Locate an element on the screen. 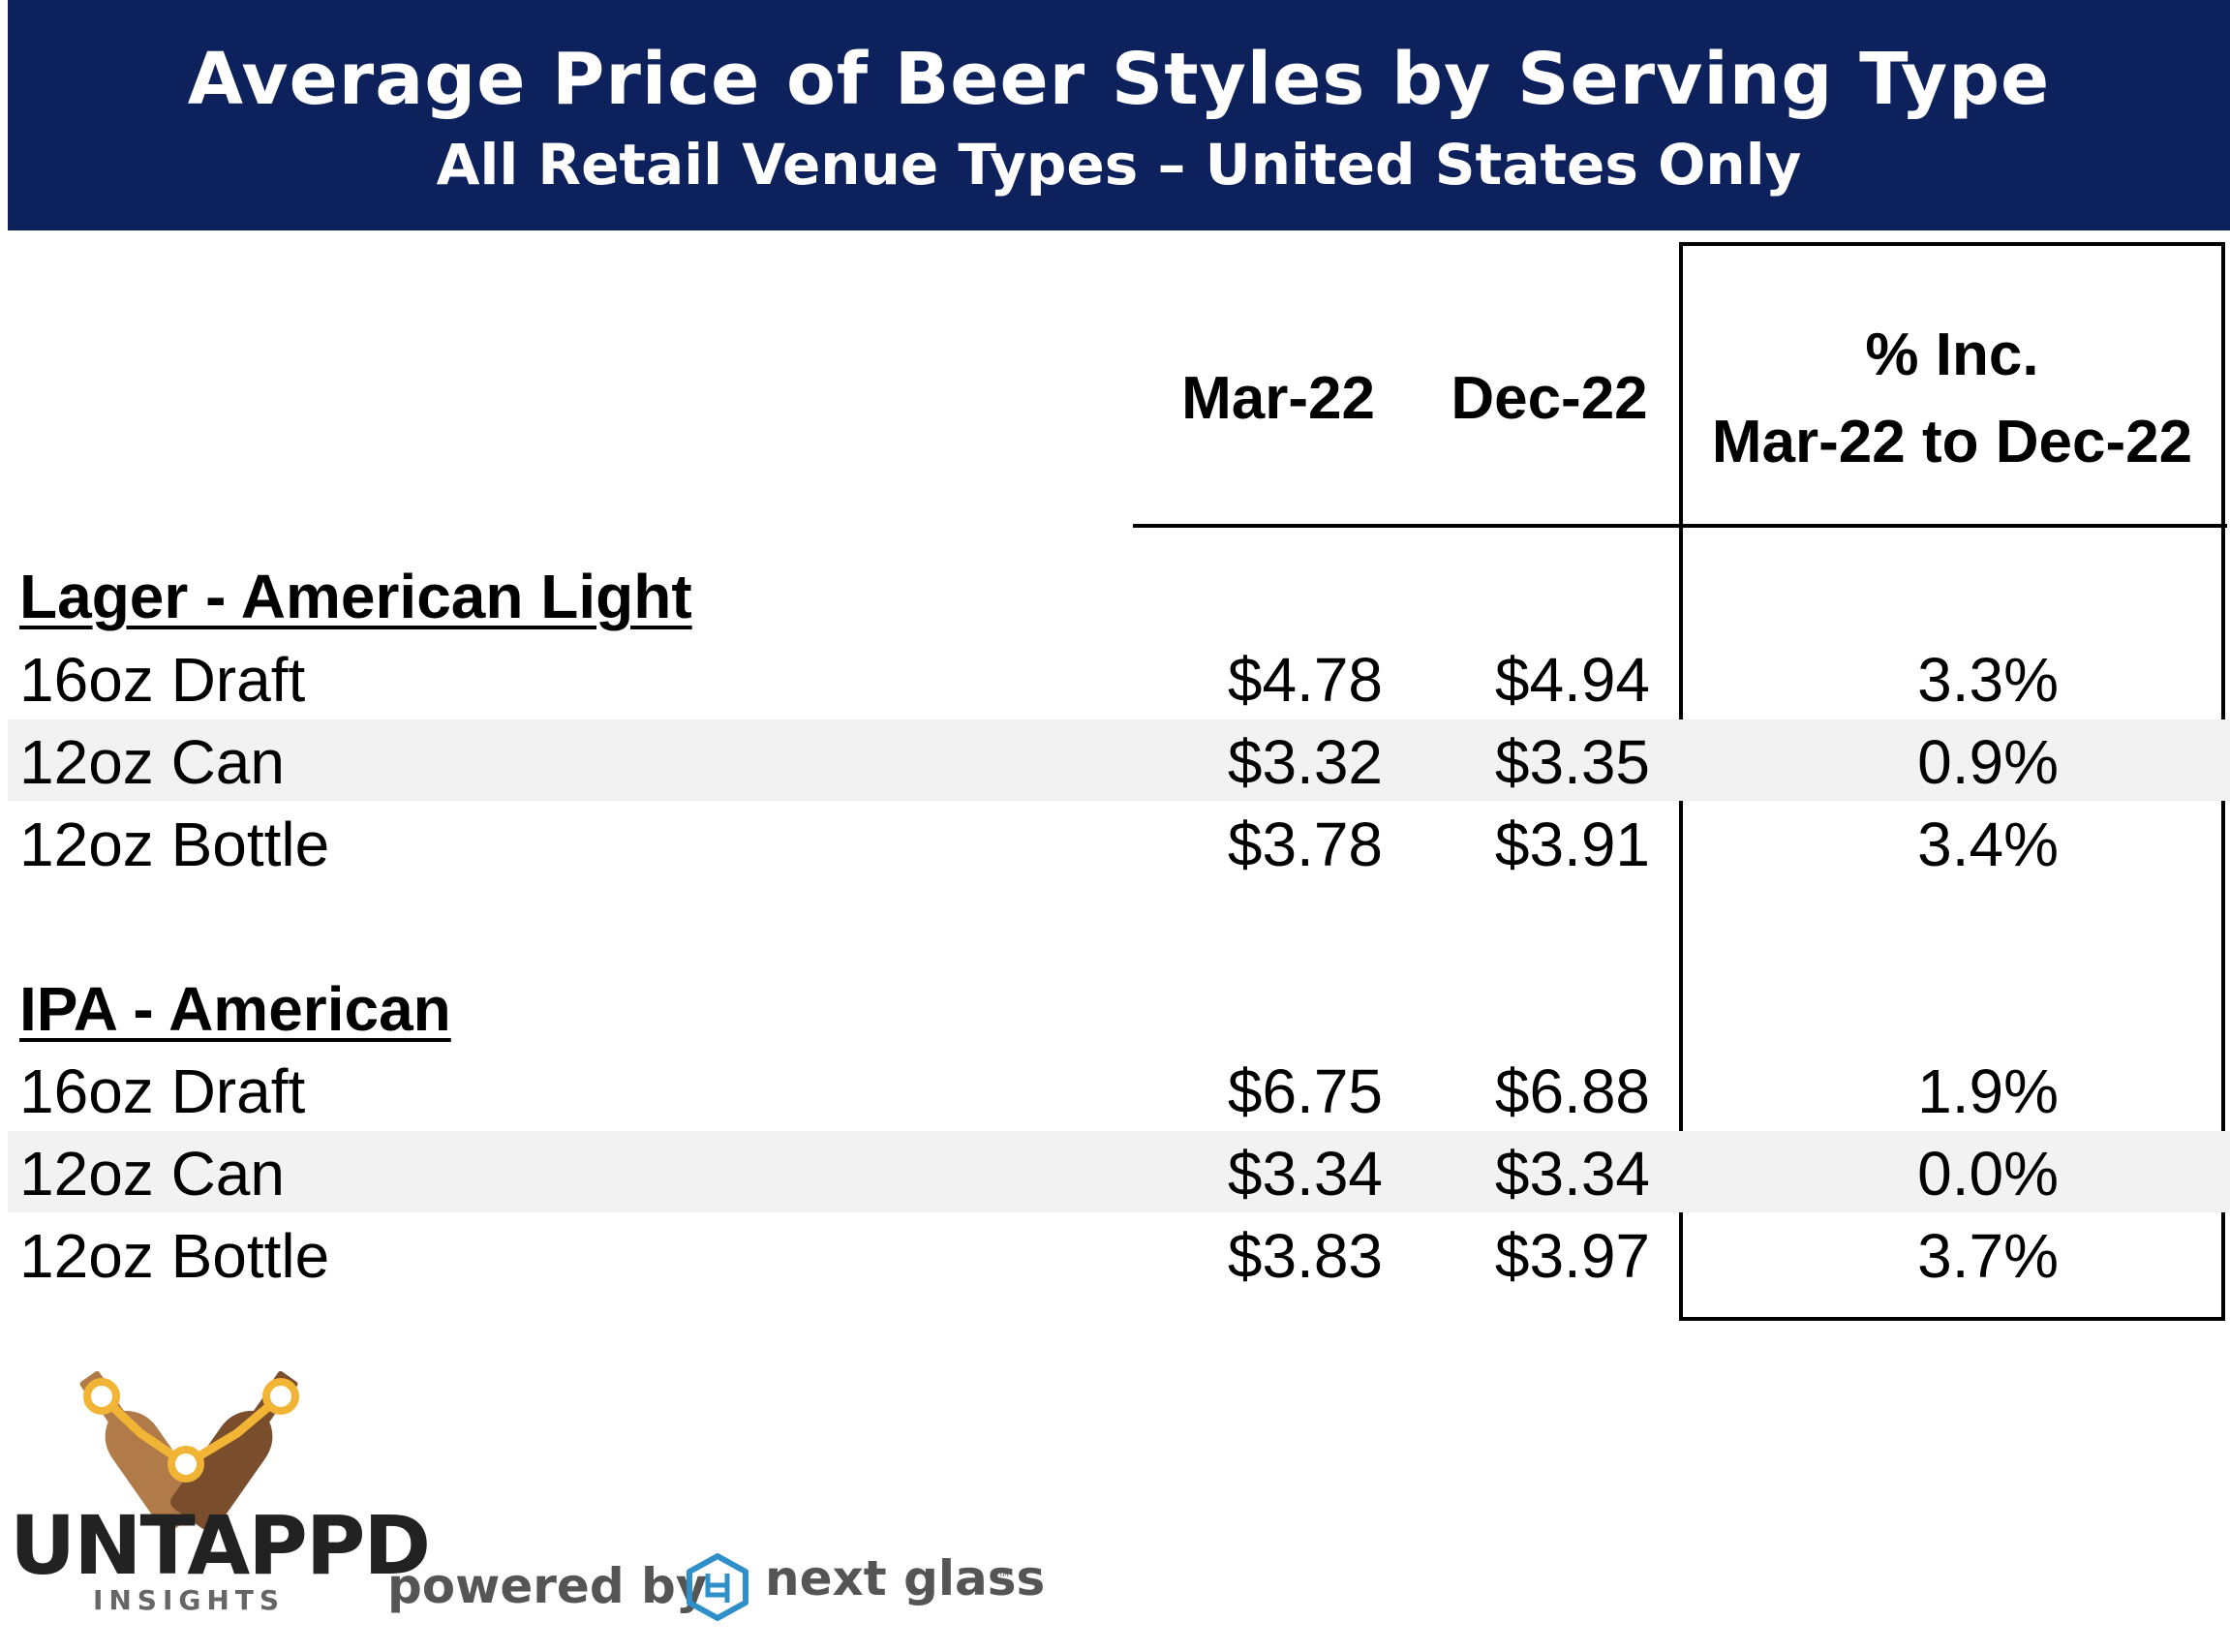 The image size is (2230, 1652). value-dec22: $4.94 is located at coordinates (1572, 680).